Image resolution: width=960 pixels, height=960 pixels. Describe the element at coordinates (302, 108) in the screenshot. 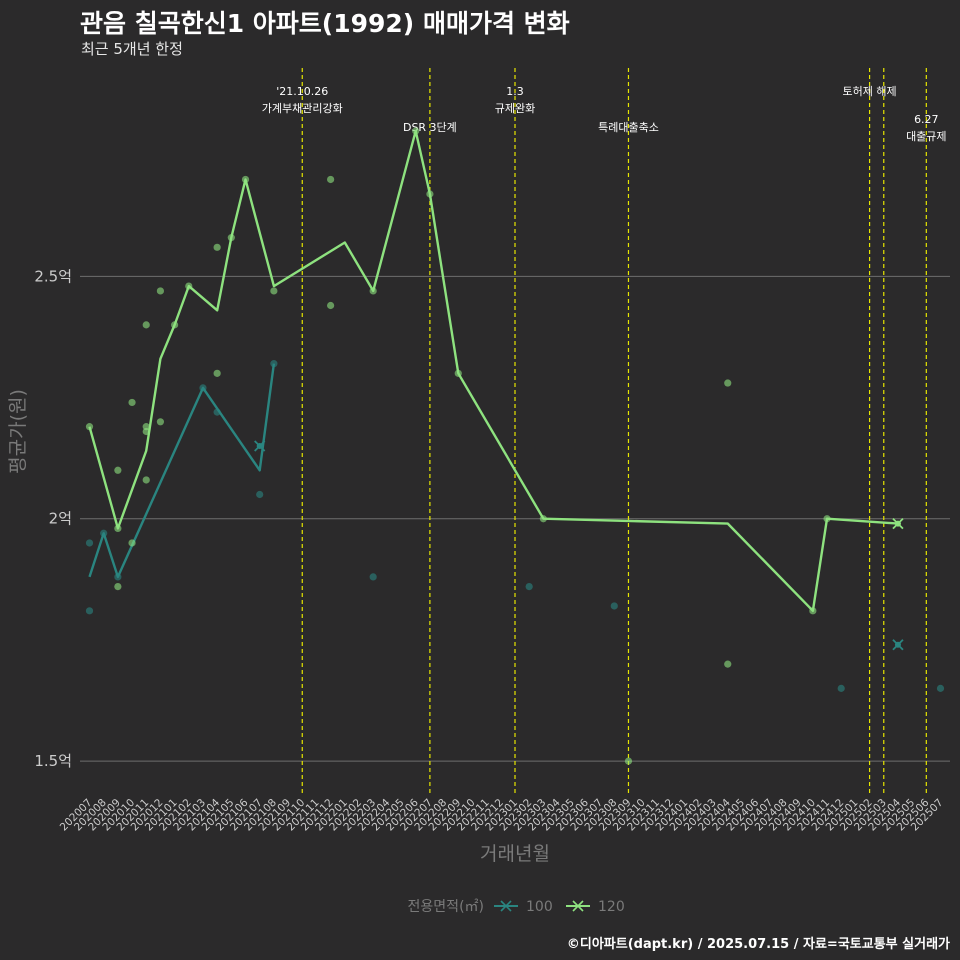

I see `event-label: 가계부채관리강화` at that location.